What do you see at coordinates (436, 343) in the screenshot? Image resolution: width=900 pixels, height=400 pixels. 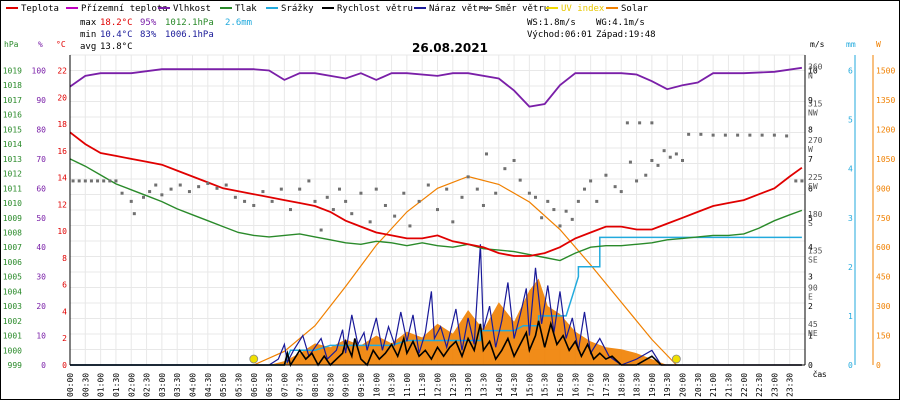 I see `wind-speed-line` at bounding box center [436, 343].